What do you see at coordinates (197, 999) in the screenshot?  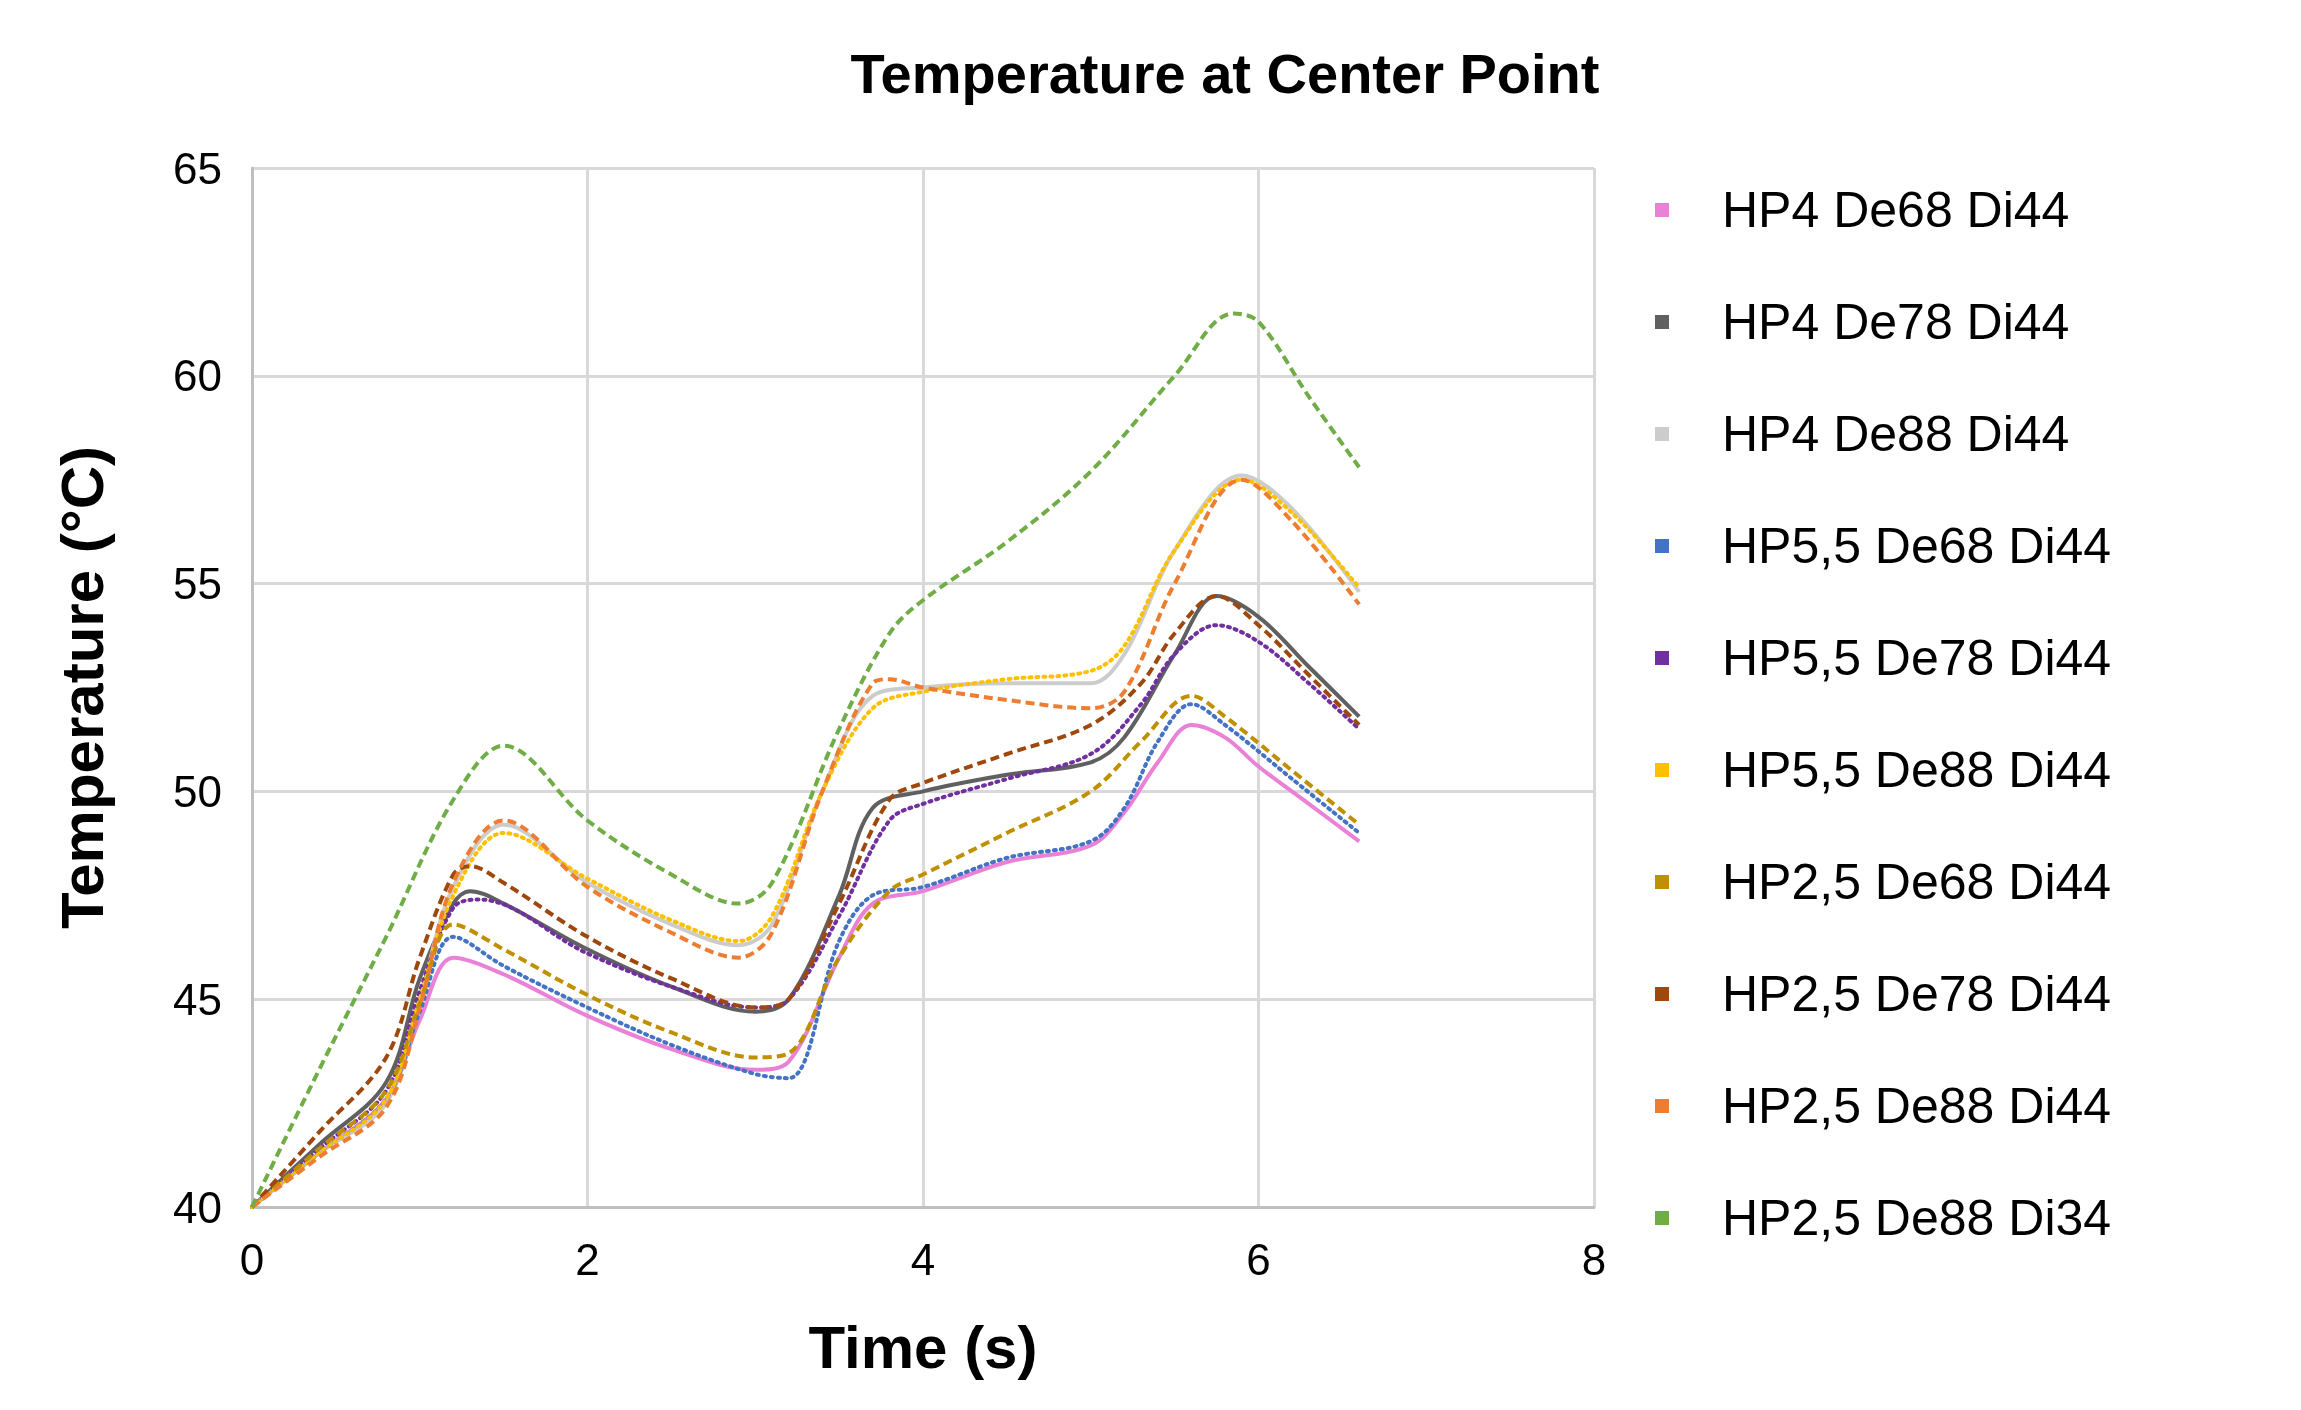 I see `y-tick-label: 45` at bounding box center [197, 999].